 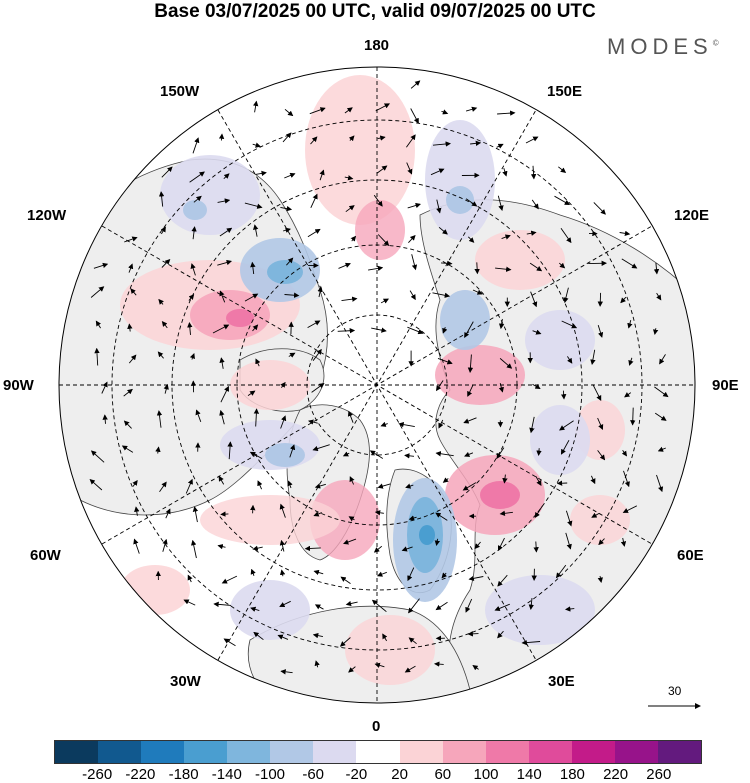 I want to click on brand-text: MODES, so click(x=660, y=46).